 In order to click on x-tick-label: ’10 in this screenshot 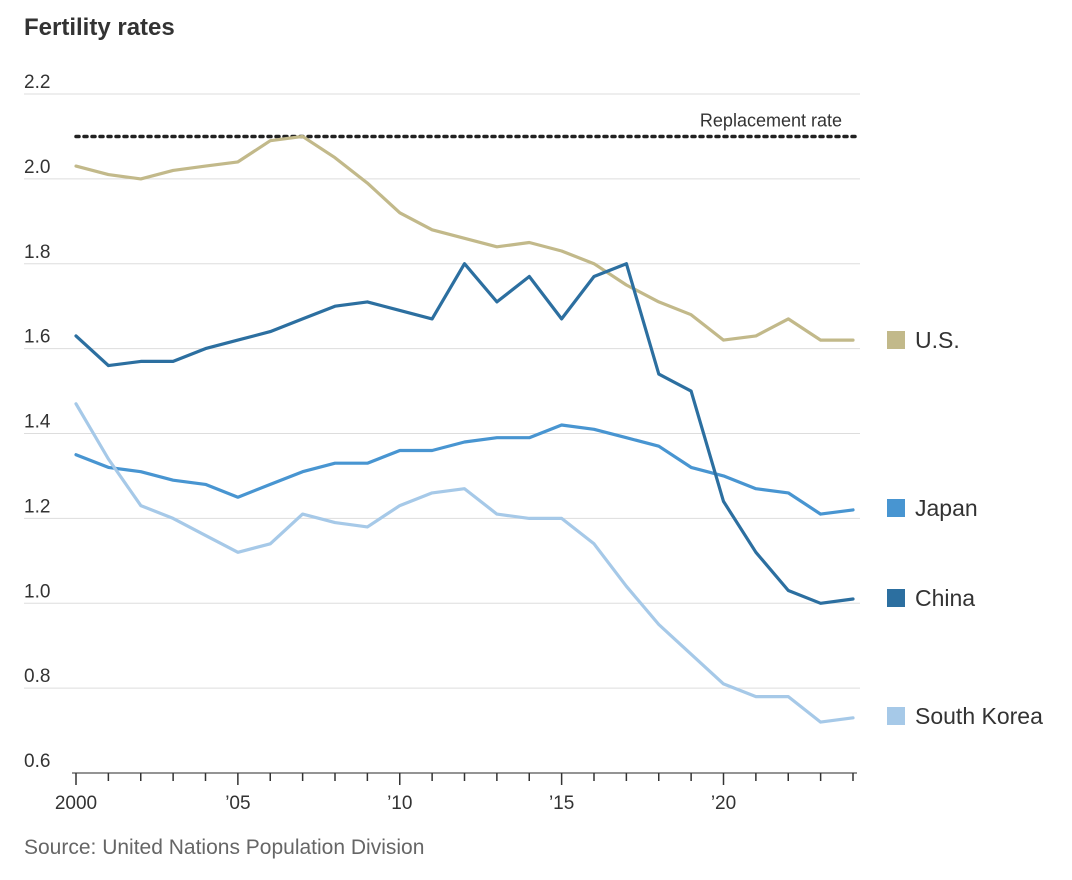, I will do `click(399, 803)`.